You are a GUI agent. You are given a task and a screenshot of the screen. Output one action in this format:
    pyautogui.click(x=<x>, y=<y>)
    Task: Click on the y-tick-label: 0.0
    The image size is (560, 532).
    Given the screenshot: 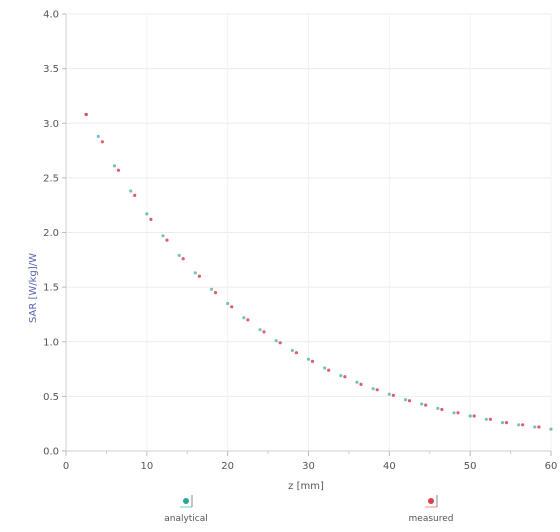 What is the action you would take?
    pyautogui.click(x=51, y=452)
    